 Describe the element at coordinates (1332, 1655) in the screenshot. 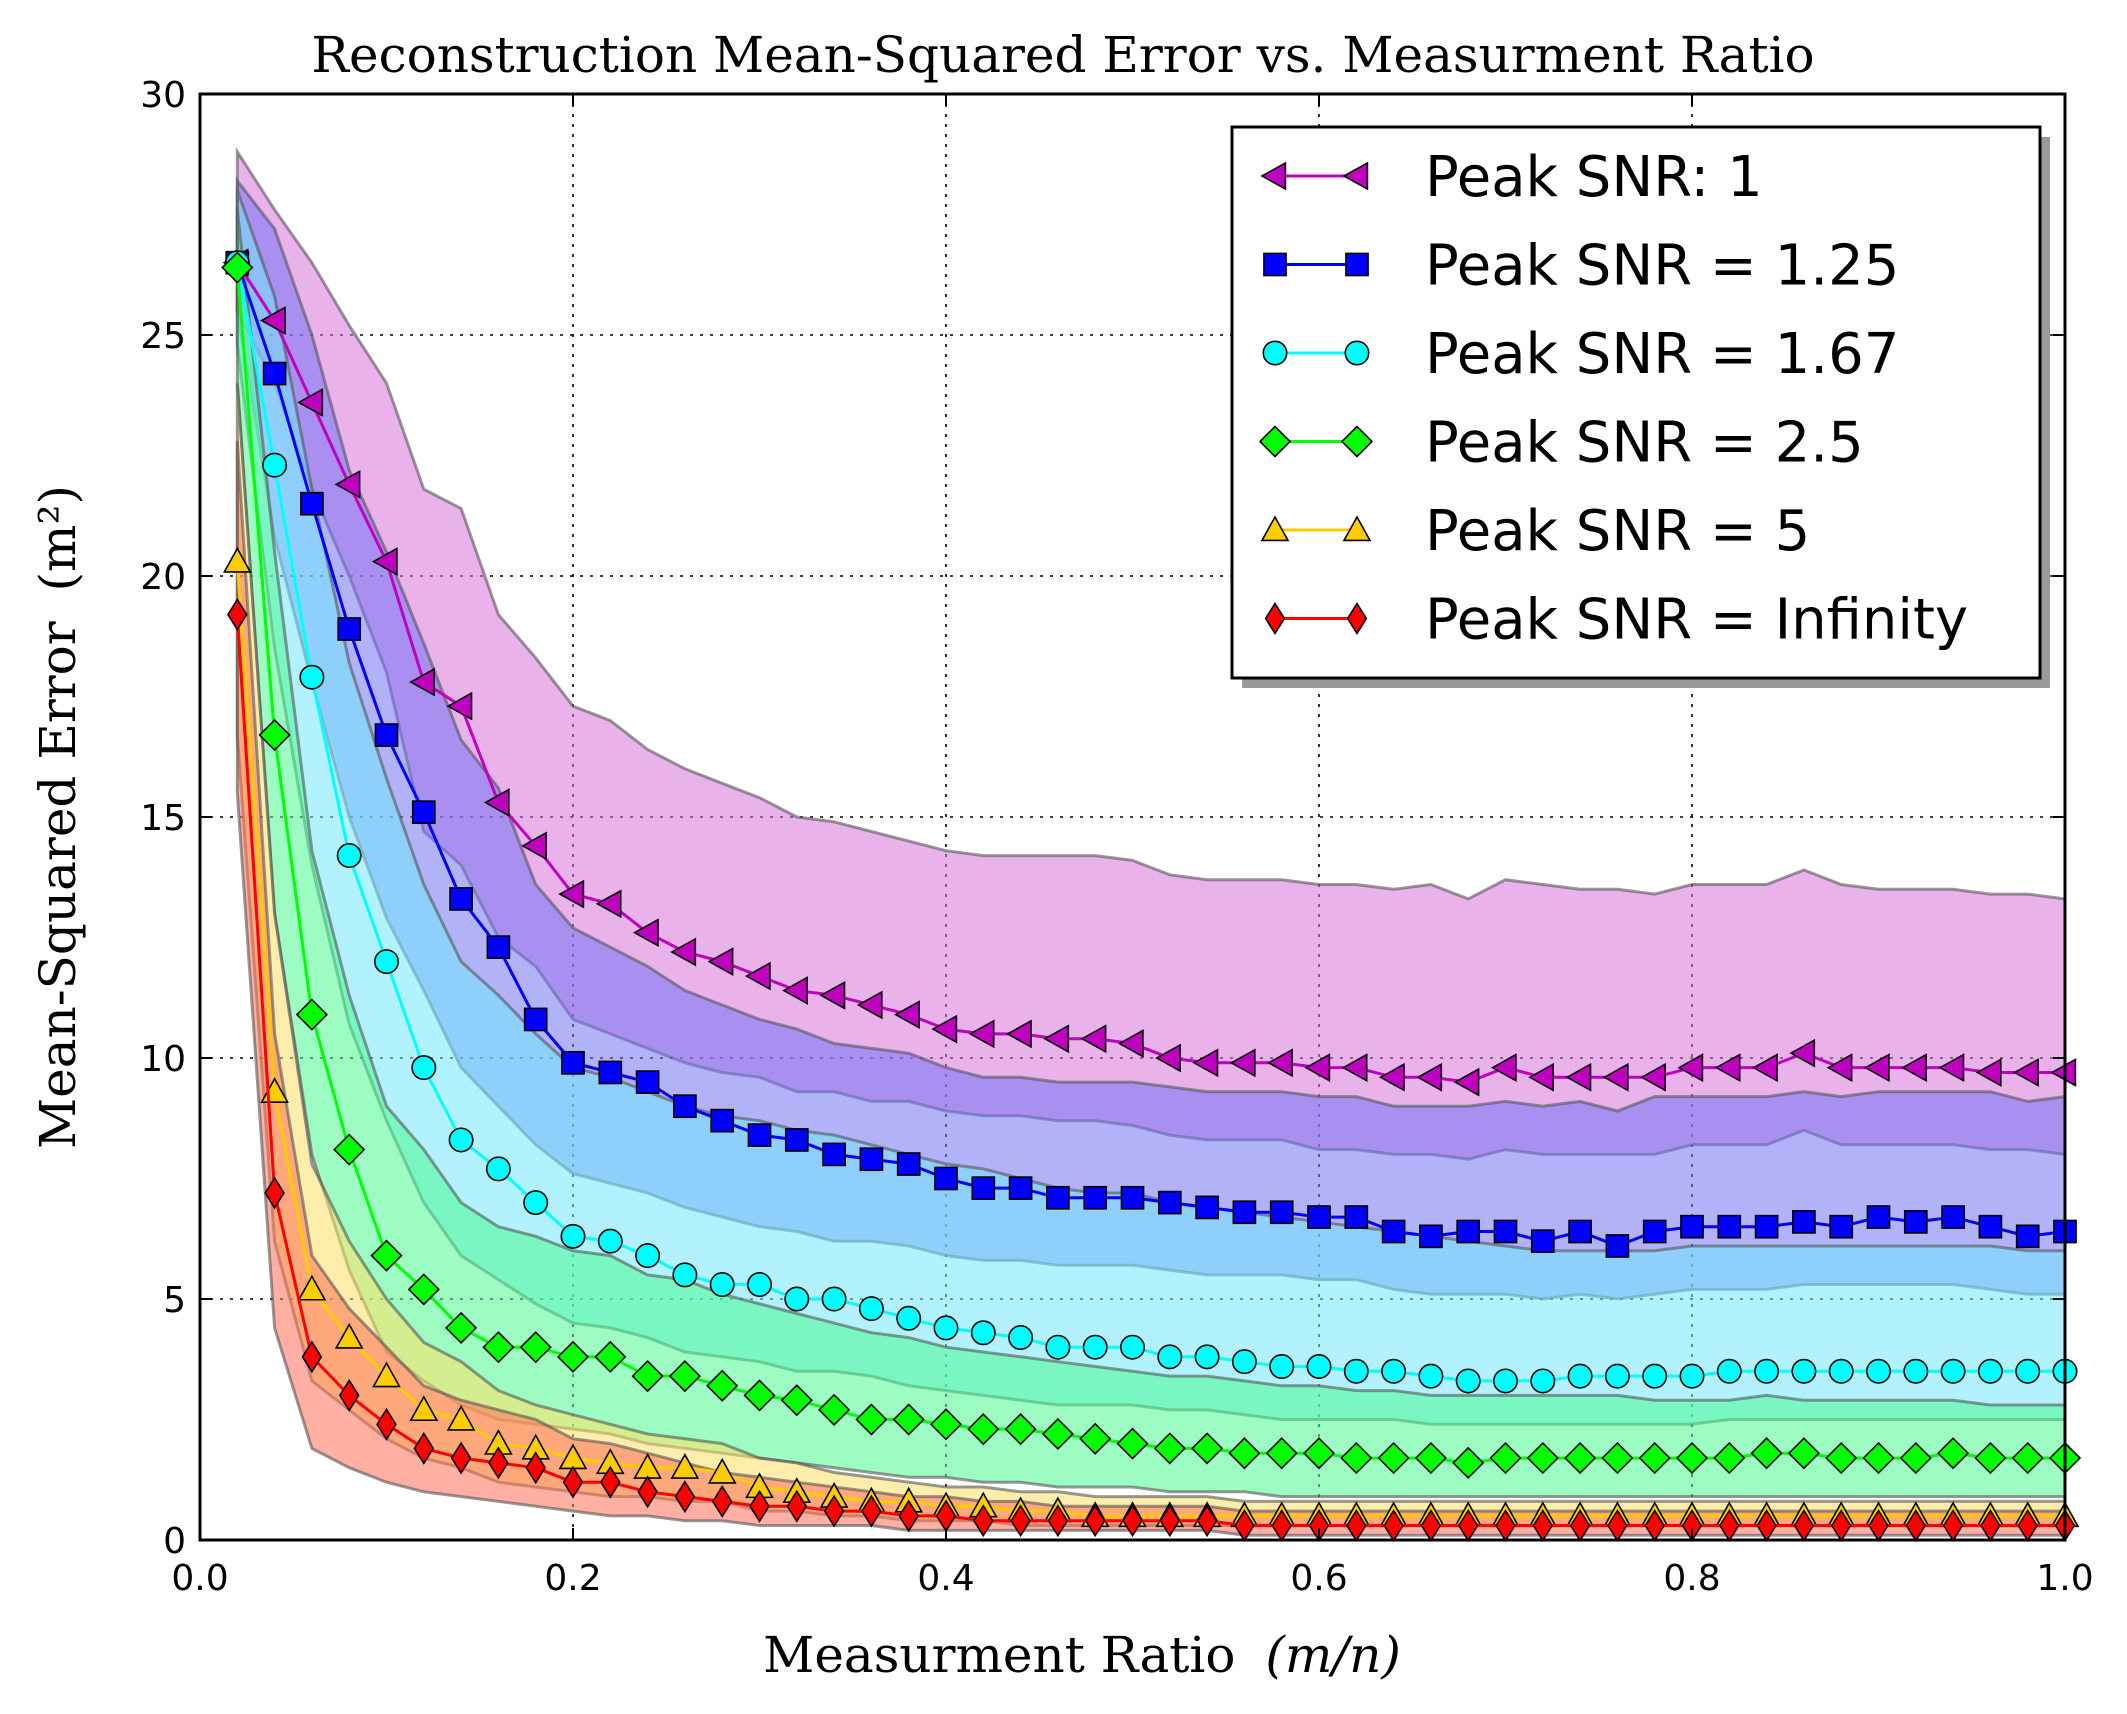

I see `x-axis-label-unit: (m/n)` at that location.